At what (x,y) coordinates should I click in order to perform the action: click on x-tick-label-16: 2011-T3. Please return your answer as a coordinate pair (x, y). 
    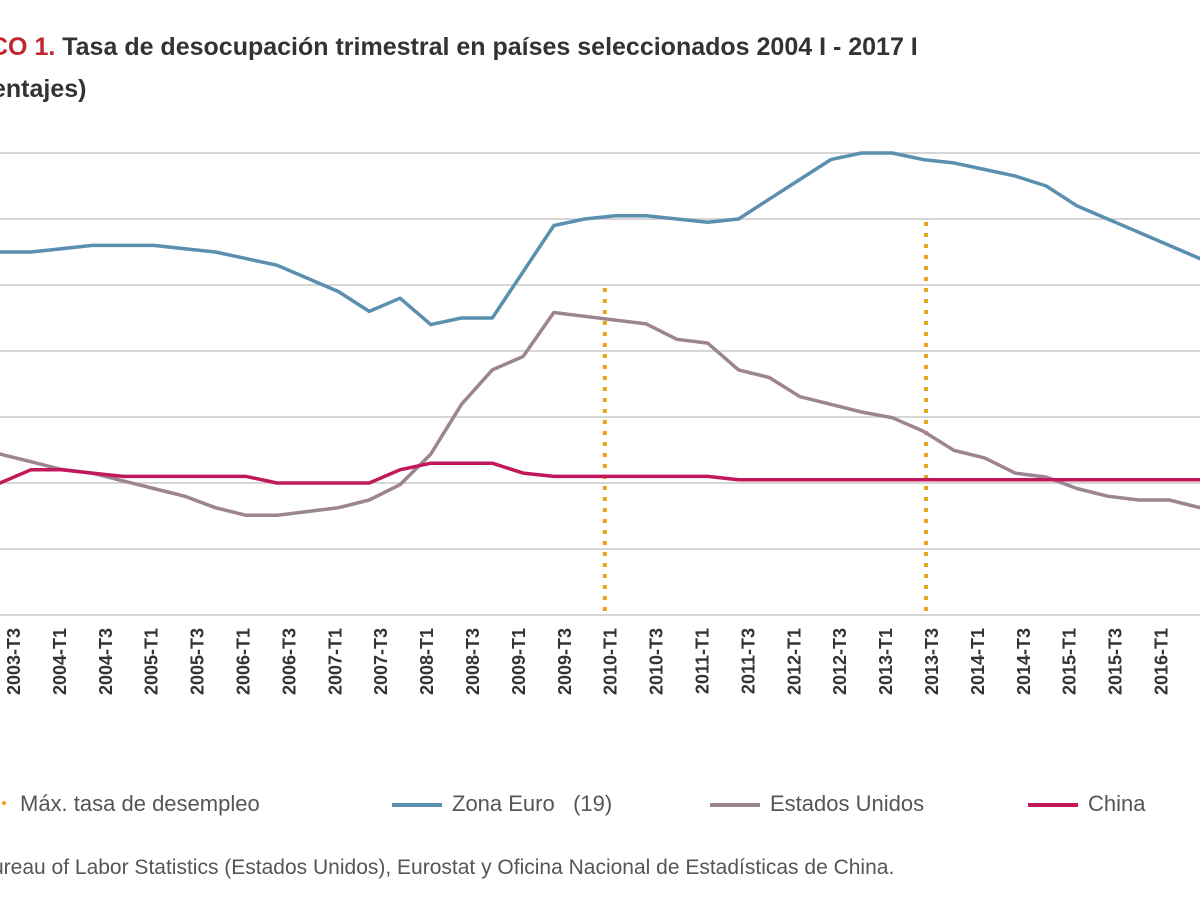
    Looking at the image, I should click on (748, 661).